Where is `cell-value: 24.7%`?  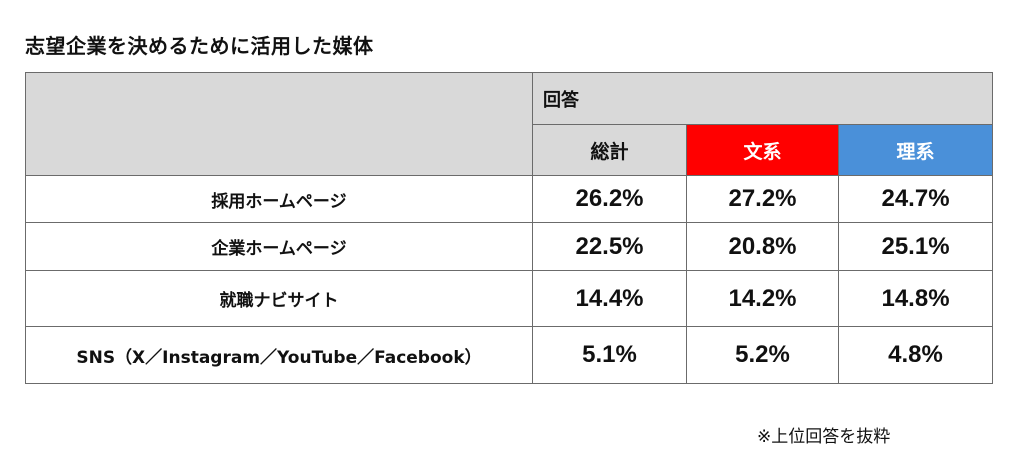
cell-value: 24.7% is located at coordinates (915, 199).